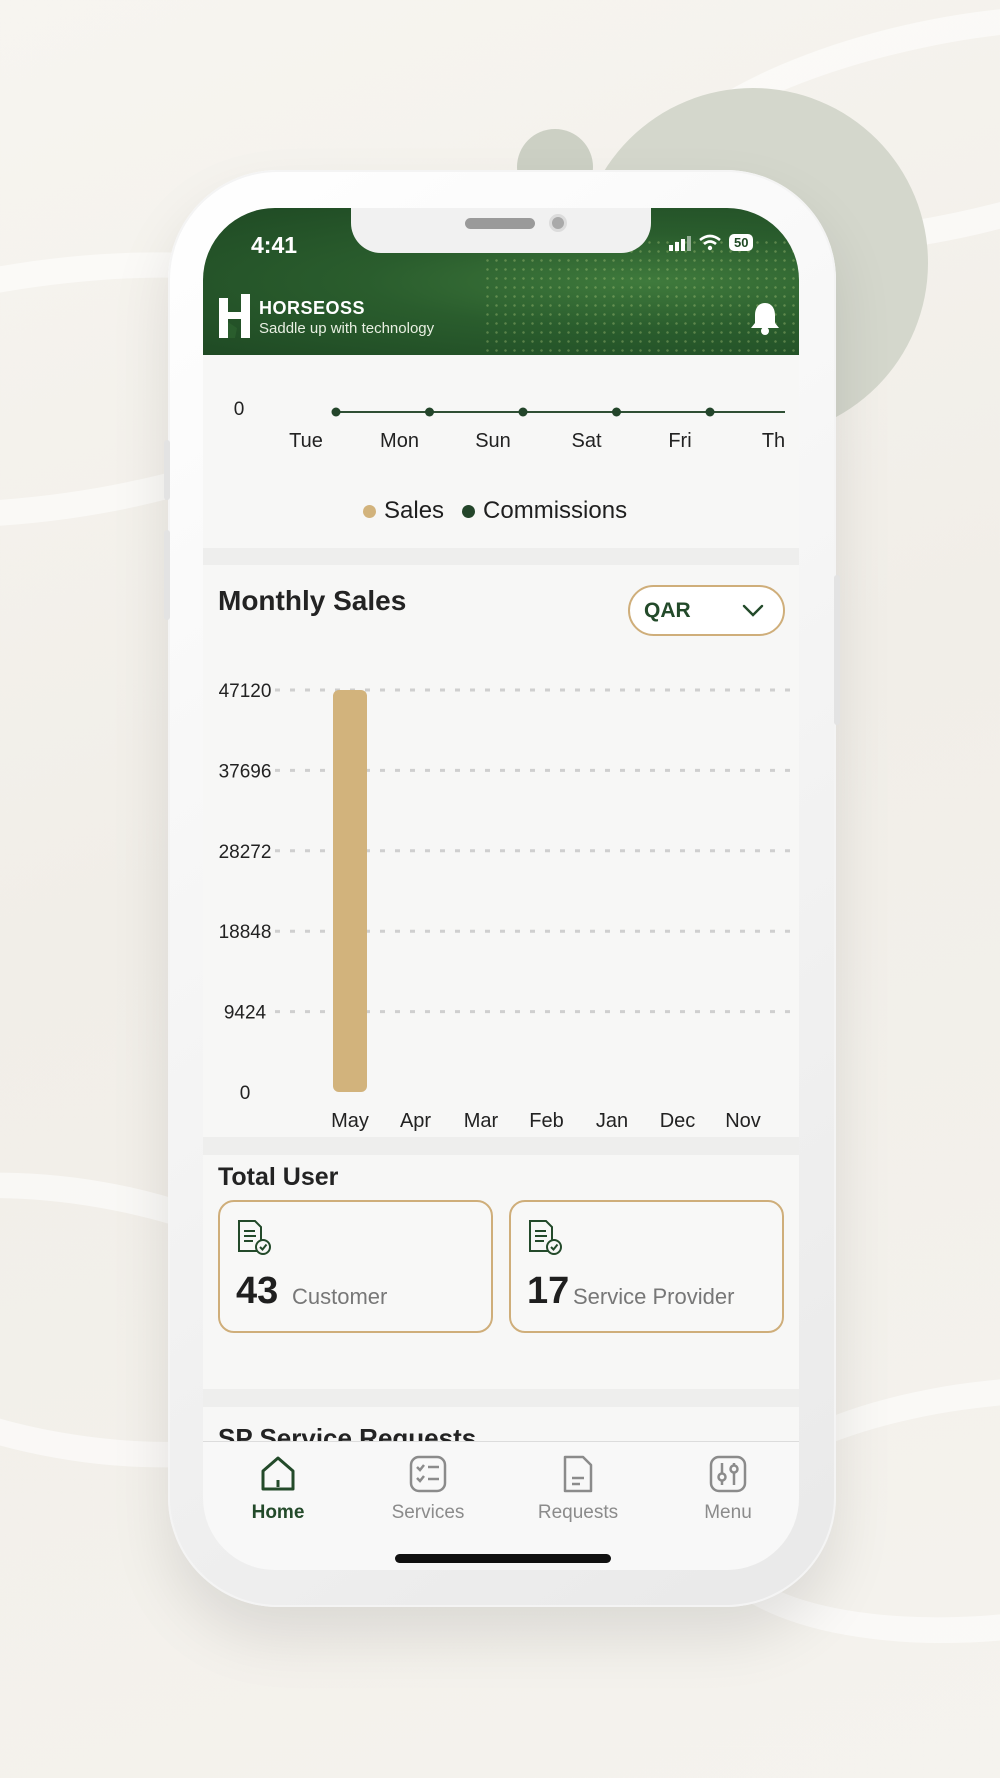 This screenshot has height=1778, width=1000. Describe the element at coordinates (428, 1512) in the screenshot. I see `tab-services-label: Services` at that location.